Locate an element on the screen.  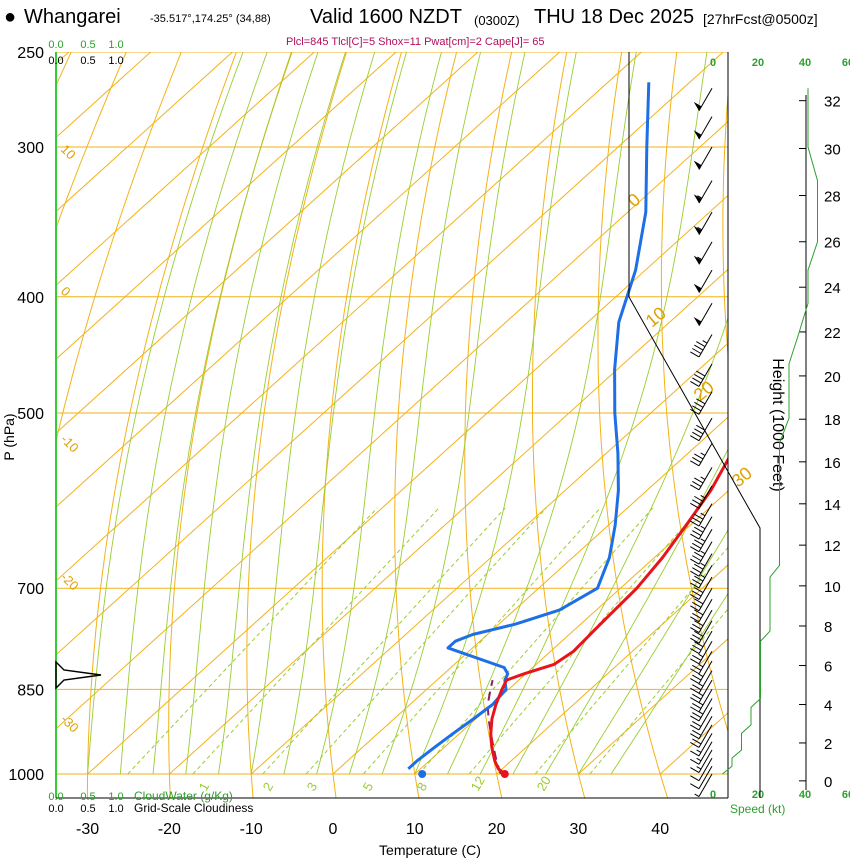
station-name: Whangarei is located at coordinates (72, 17).